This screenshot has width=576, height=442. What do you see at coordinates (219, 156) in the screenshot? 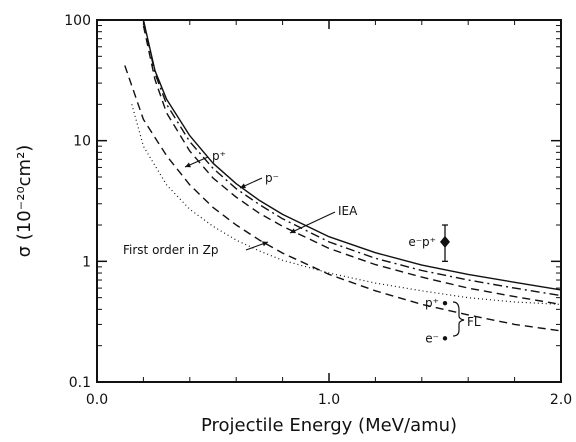
I see `annotation-label: p⁺` at bounding box center [219, 156].